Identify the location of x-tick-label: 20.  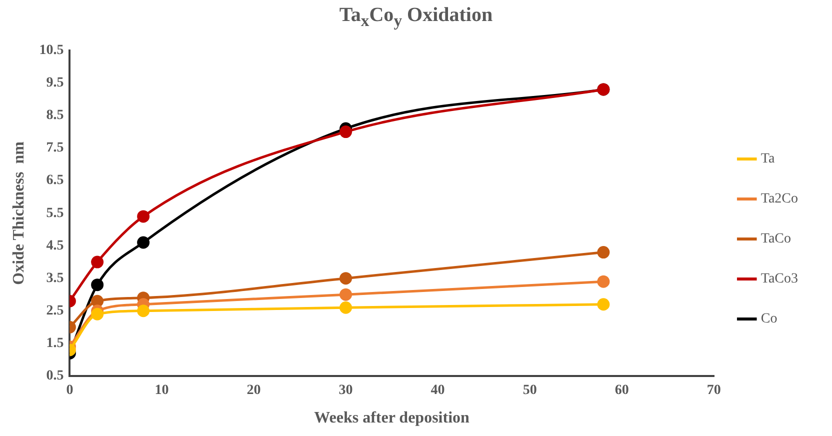
(253, 390).